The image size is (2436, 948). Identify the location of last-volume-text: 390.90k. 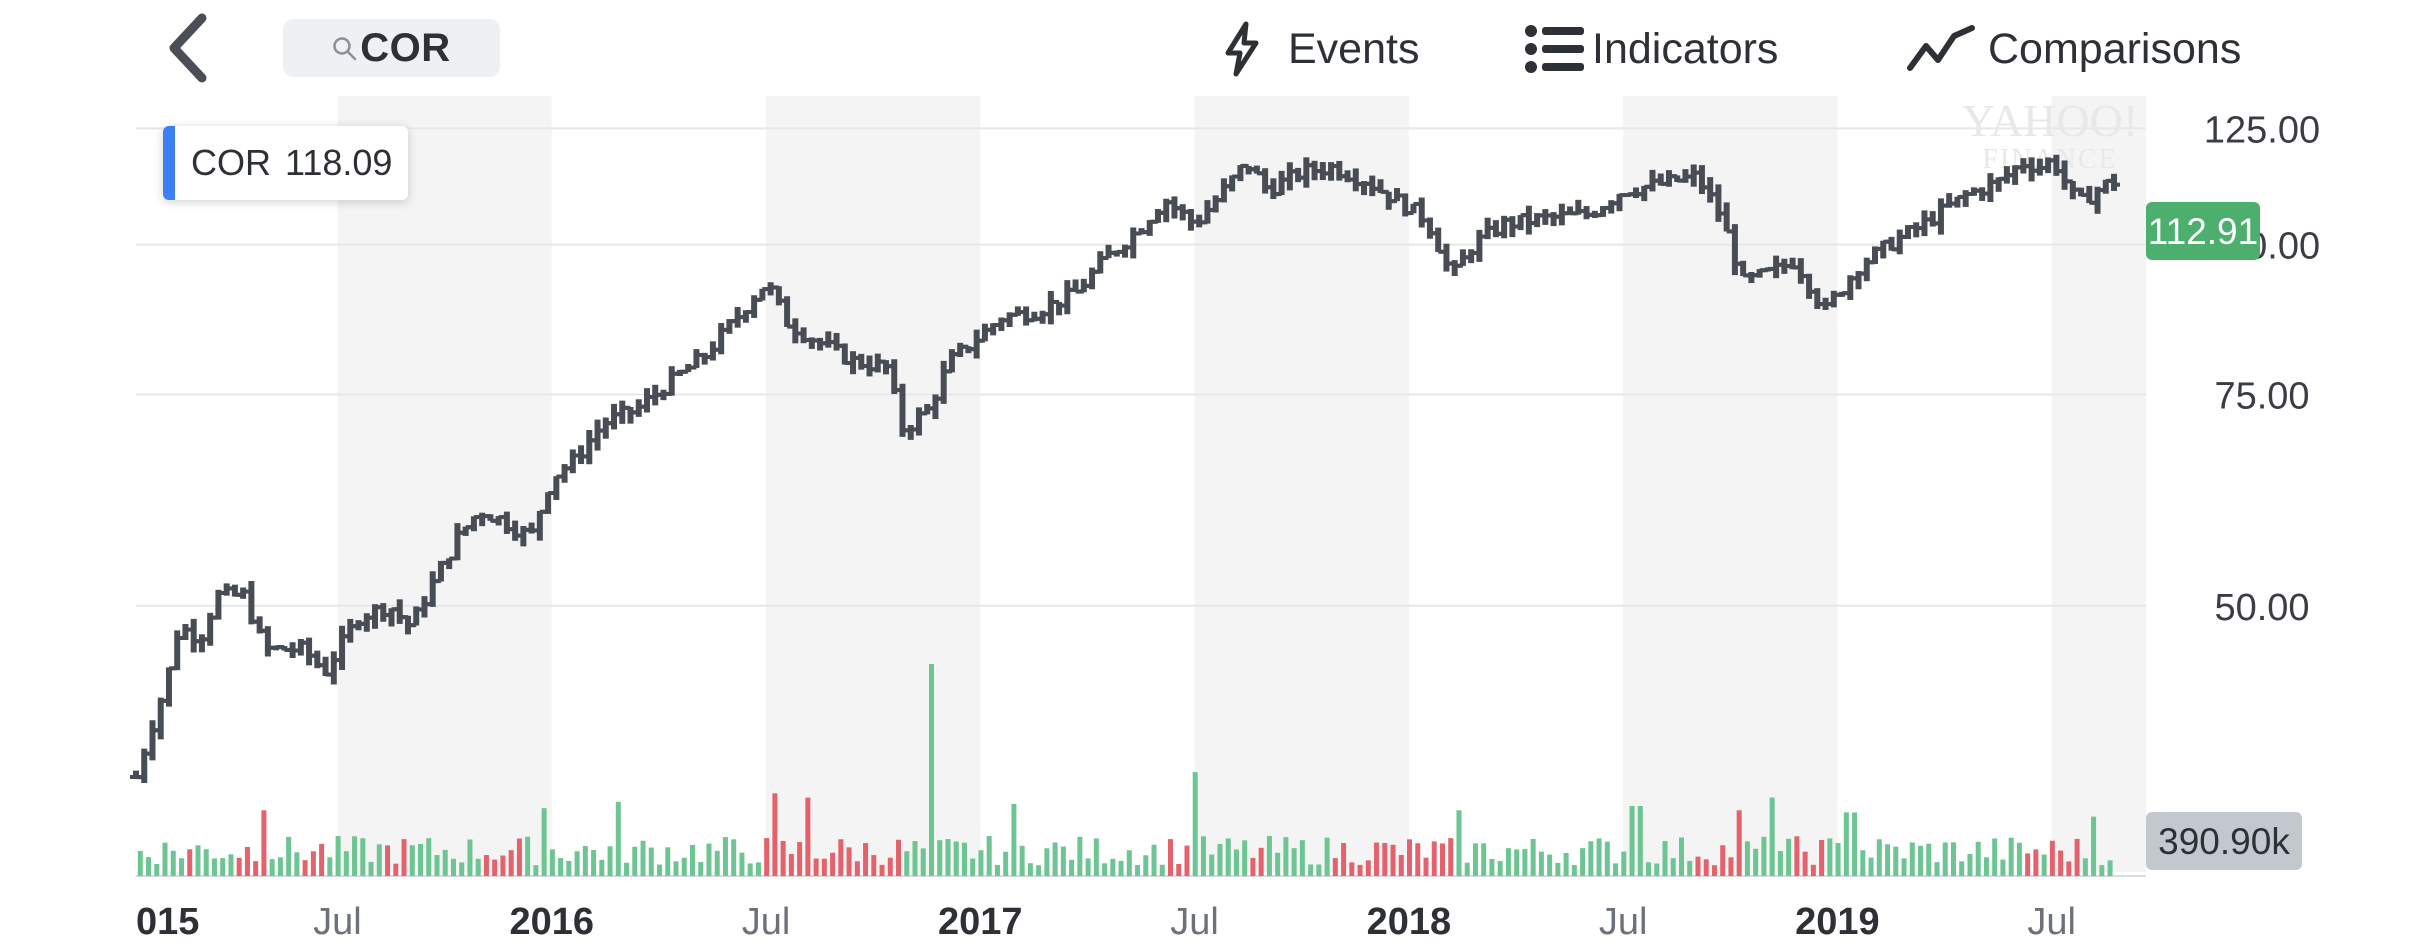
(2224, 841).